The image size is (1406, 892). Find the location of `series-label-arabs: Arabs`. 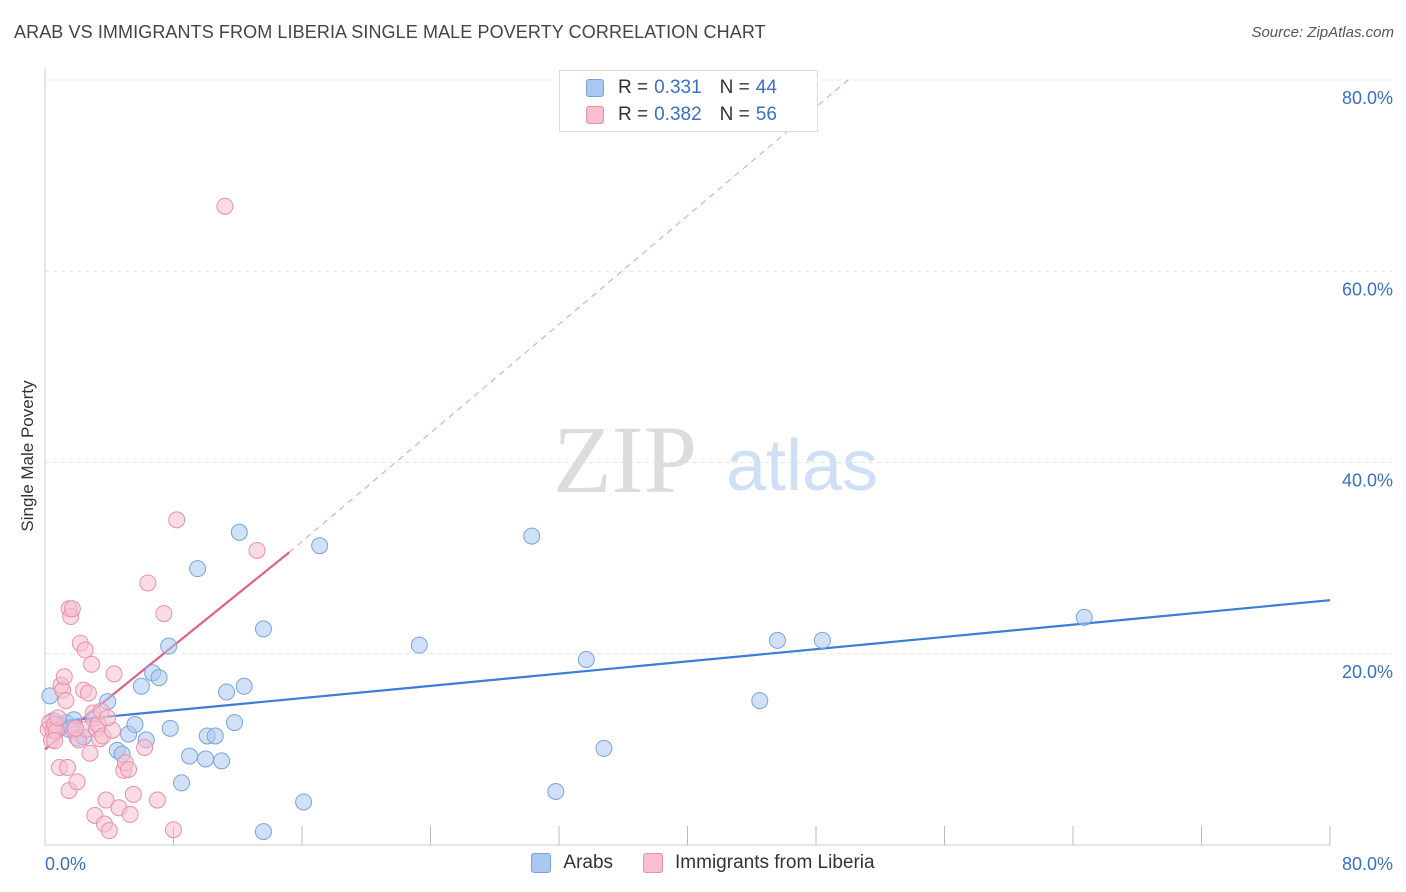

series-label-arabs: Arabs is located at coordinates (588, 862).